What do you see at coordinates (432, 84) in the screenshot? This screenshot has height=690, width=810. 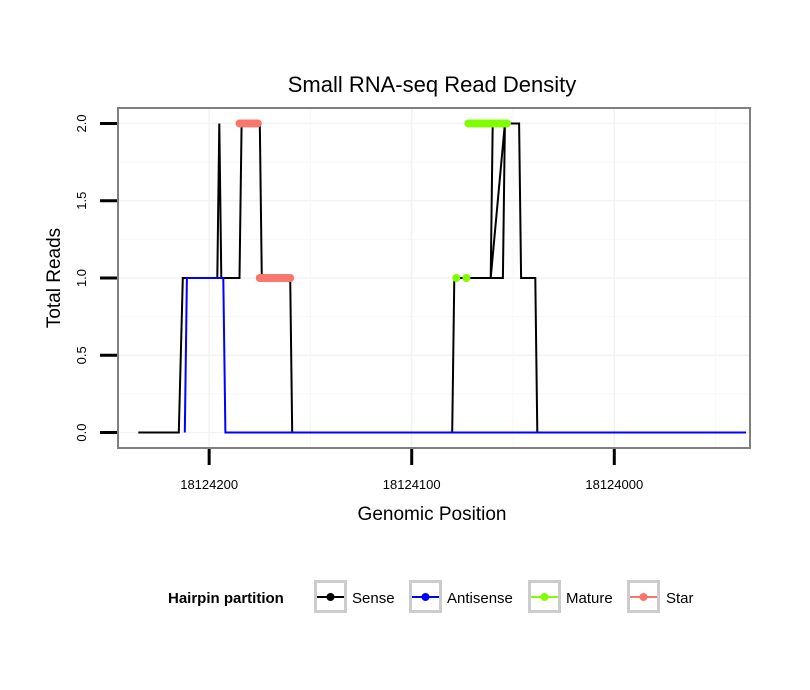 I see `chart-title: Small RNA-seq Read Density` at bounding box center [432, 84].